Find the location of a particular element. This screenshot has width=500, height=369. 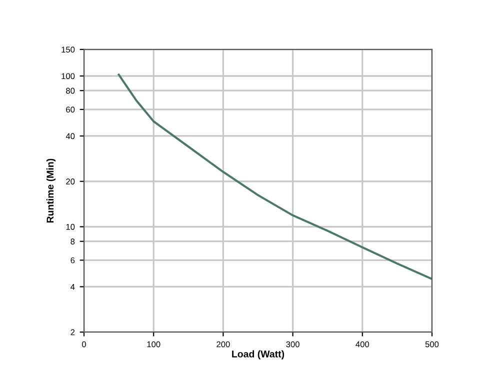

y-tick-label: 150 is located at coordinates (68, 49).